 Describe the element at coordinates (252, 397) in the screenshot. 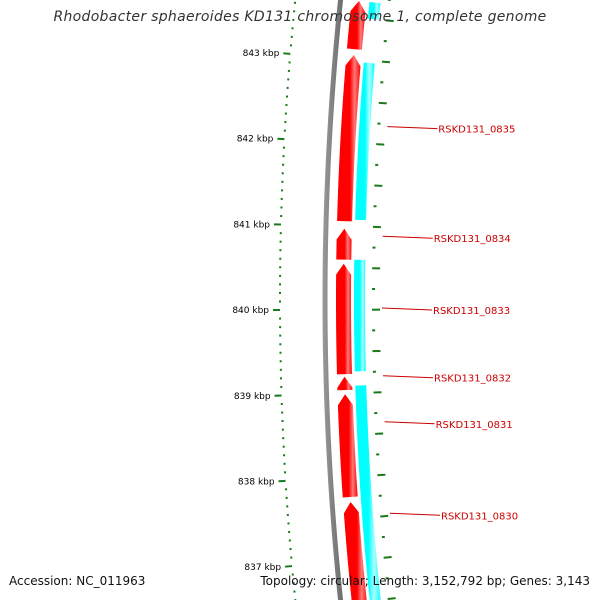

I see `scale-label-839: 839 kbp` at that location.